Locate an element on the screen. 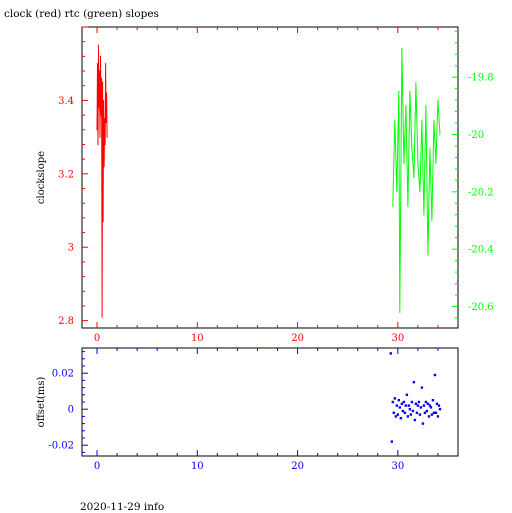 This screenshot has width=512, height=513. rtc-slope-series is located at coordinates (416, 180).